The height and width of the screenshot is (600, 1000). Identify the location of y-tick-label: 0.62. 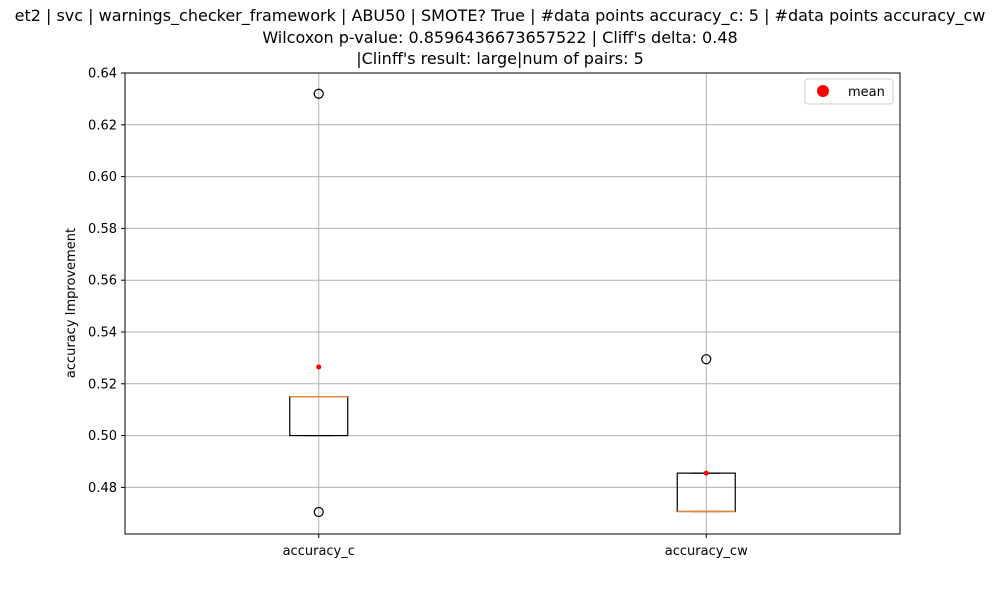
(102, 125).